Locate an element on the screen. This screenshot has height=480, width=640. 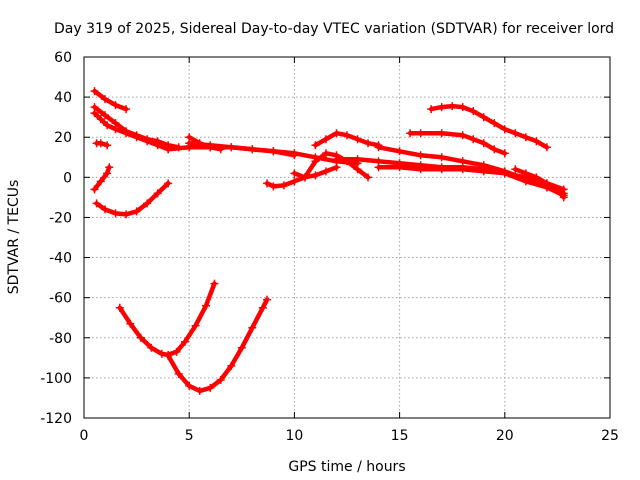
y-tick-label: -100 is located at coordinates (56, 379).